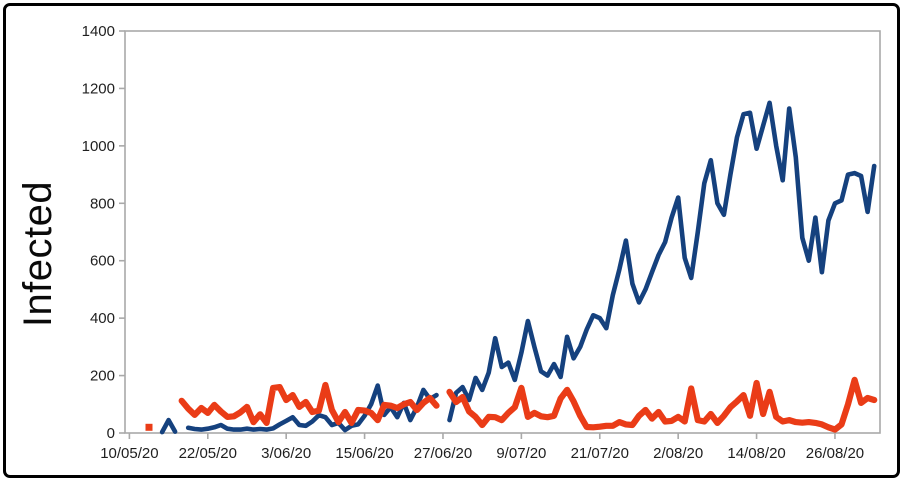 The height and width of the screenshot is (481, 903). What do you see at coordinates (521, 453) in the screenshot?
I see `x-tick-label: 9/07/20` at bounding box center [521, 453].